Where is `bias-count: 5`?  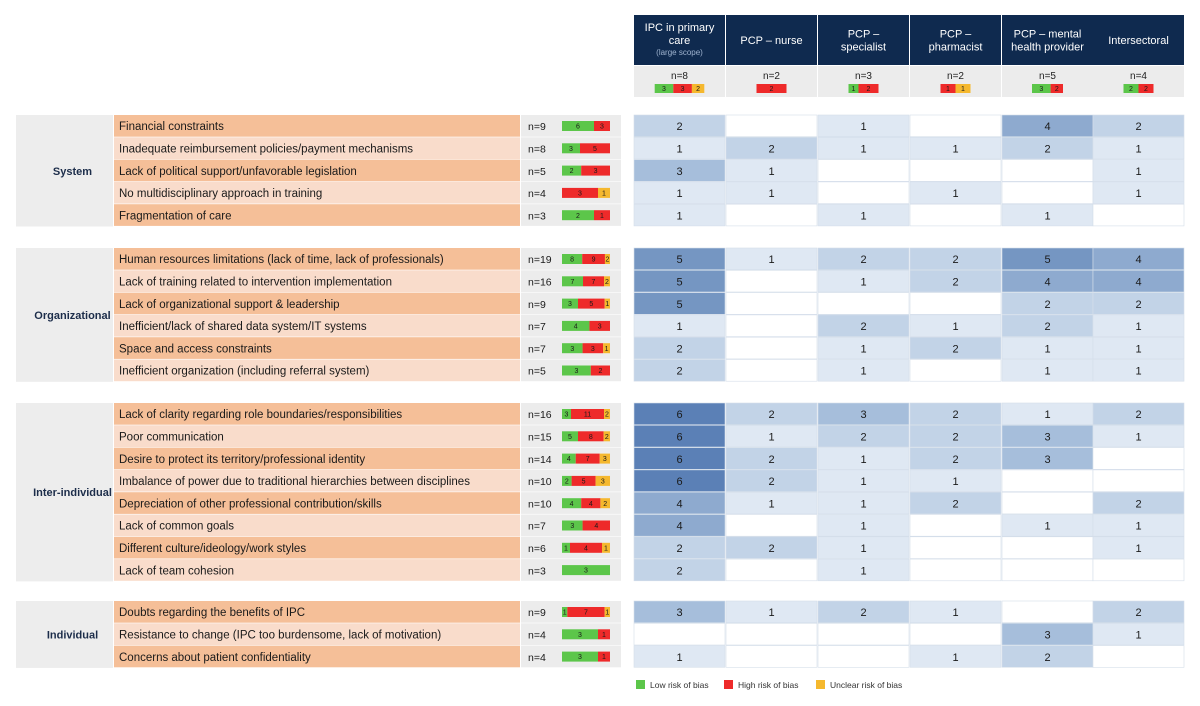
bias-count: 5 is located at coordinates (570, 437).